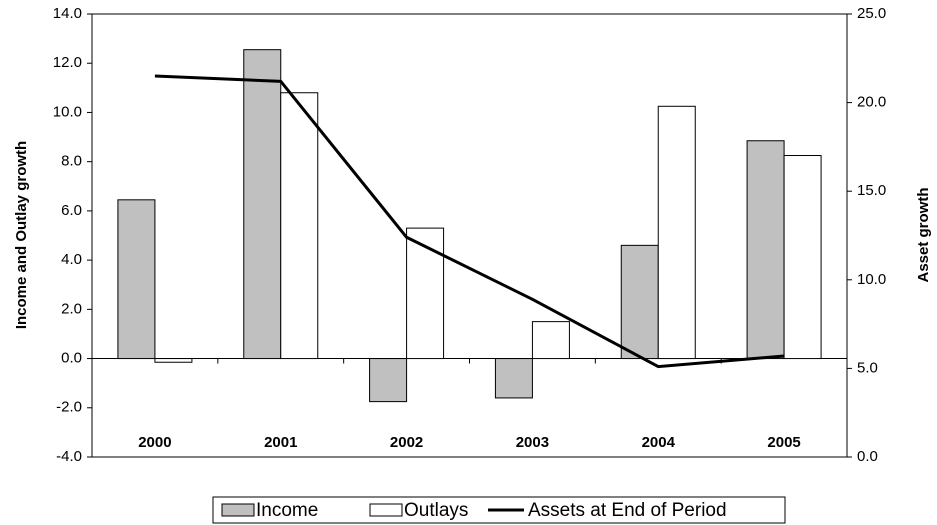  What do you see at coordinates (71, 259) in the screenshot?
I see `y-tick-label: 4.0` at bounding box center [71, 259].